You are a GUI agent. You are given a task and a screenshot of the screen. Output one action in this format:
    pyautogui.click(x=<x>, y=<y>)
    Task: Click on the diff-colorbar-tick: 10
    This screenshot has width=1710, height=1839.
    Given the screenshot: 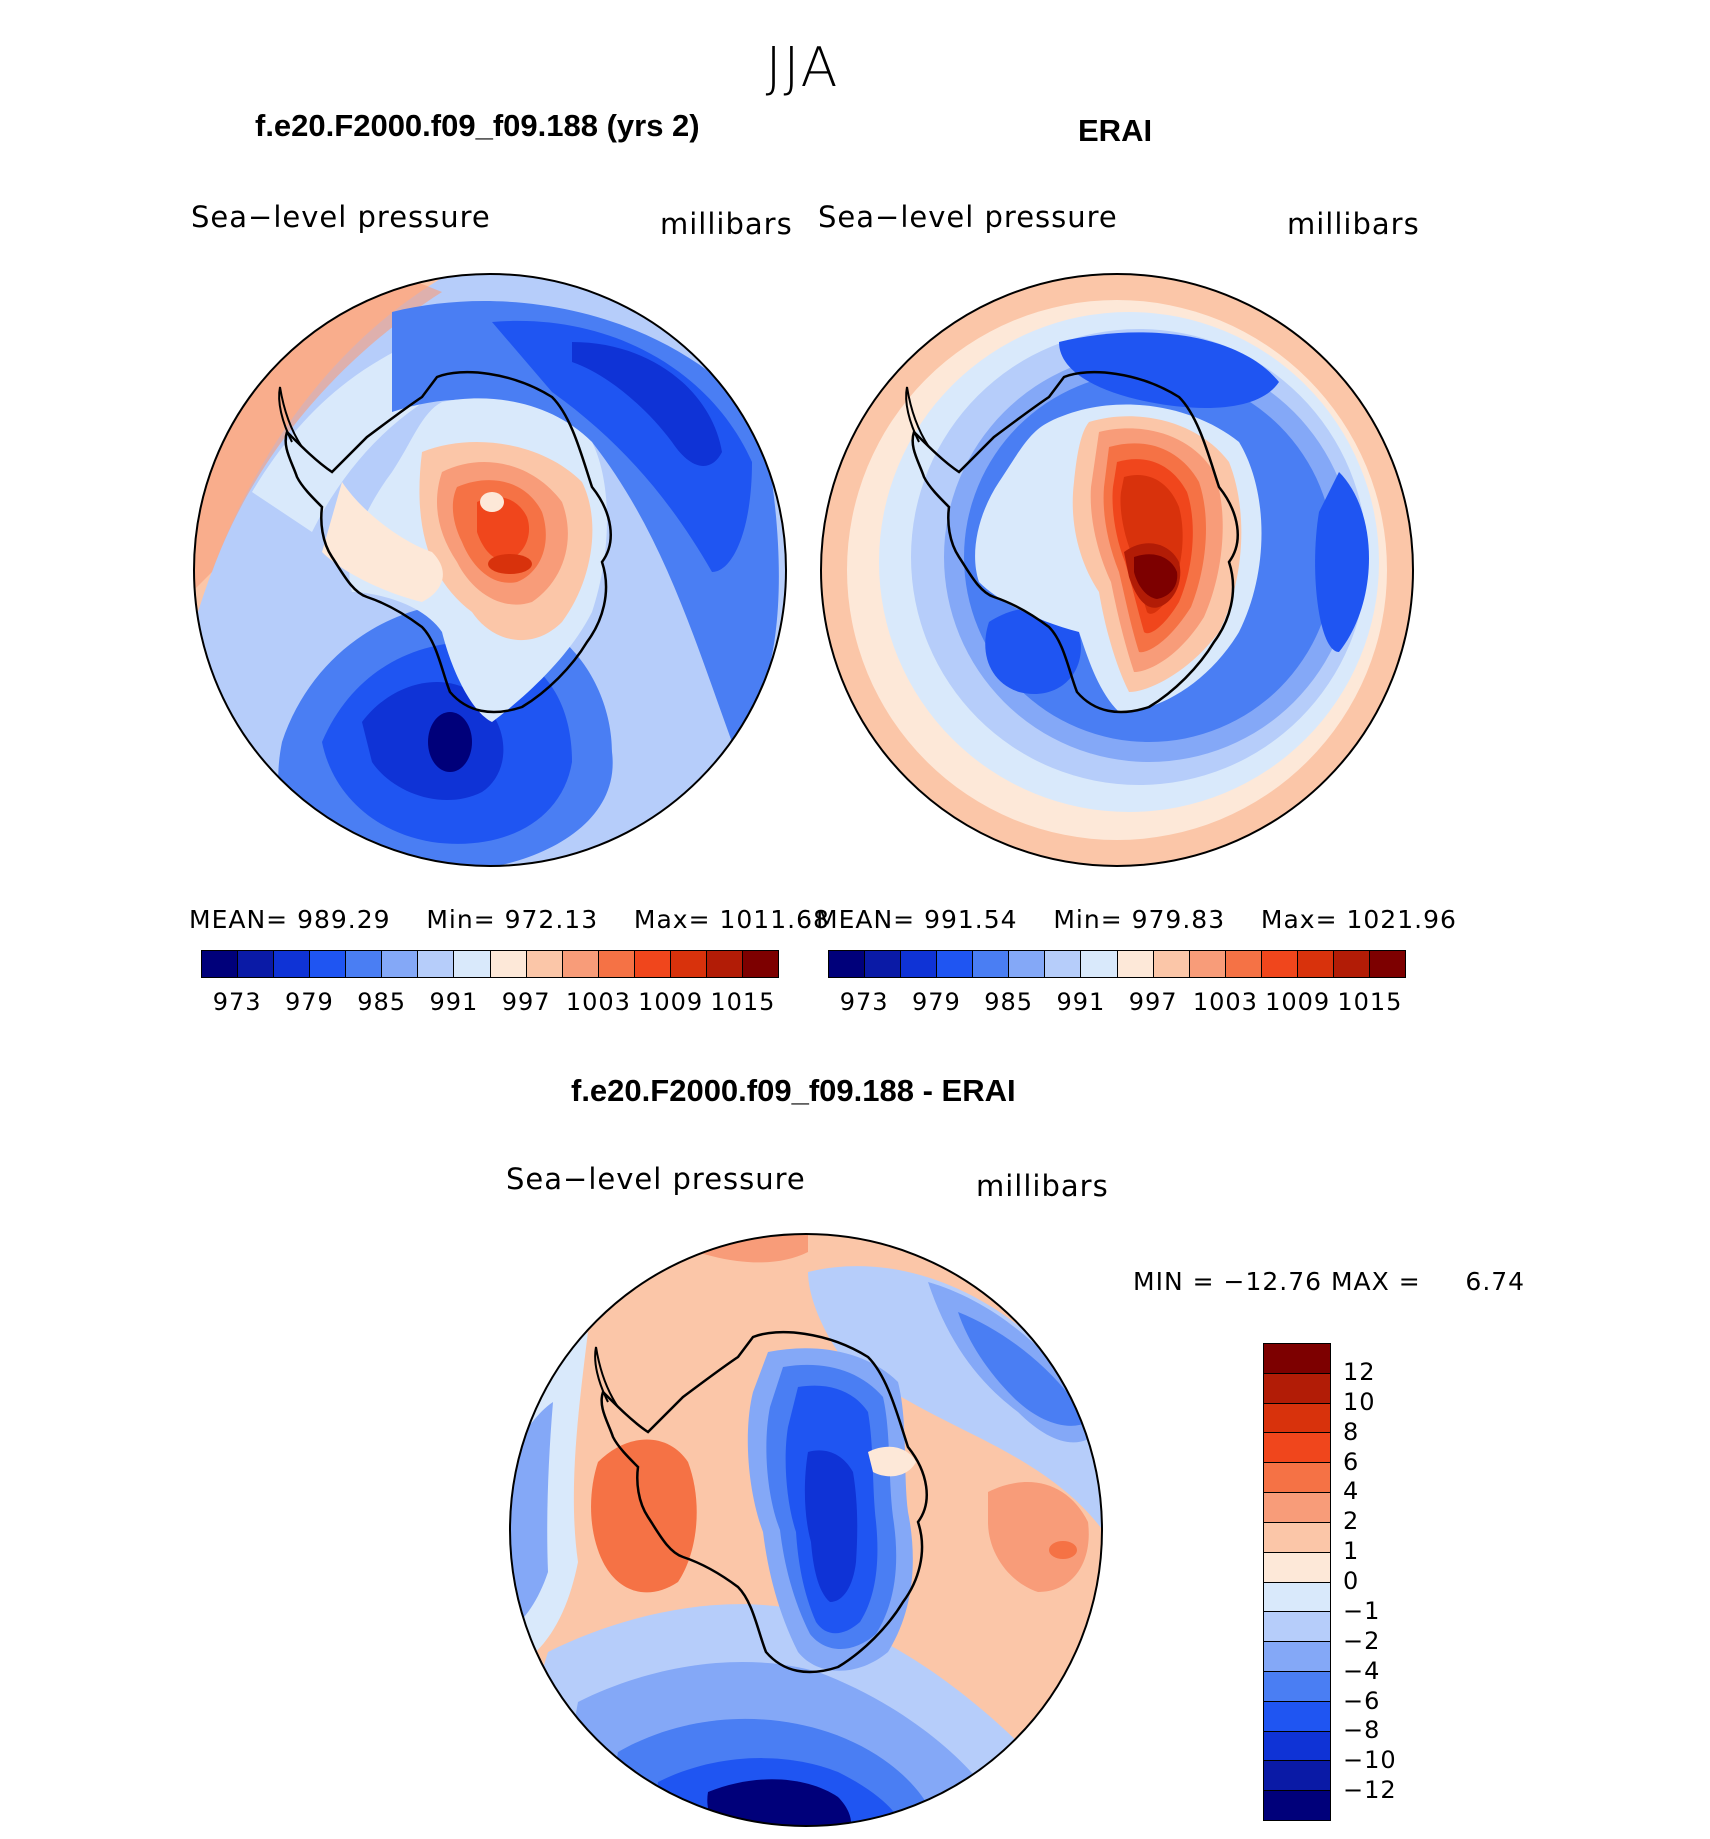 What is the action you would take?
    pyautogui.click(x=1359, y=1401)
    